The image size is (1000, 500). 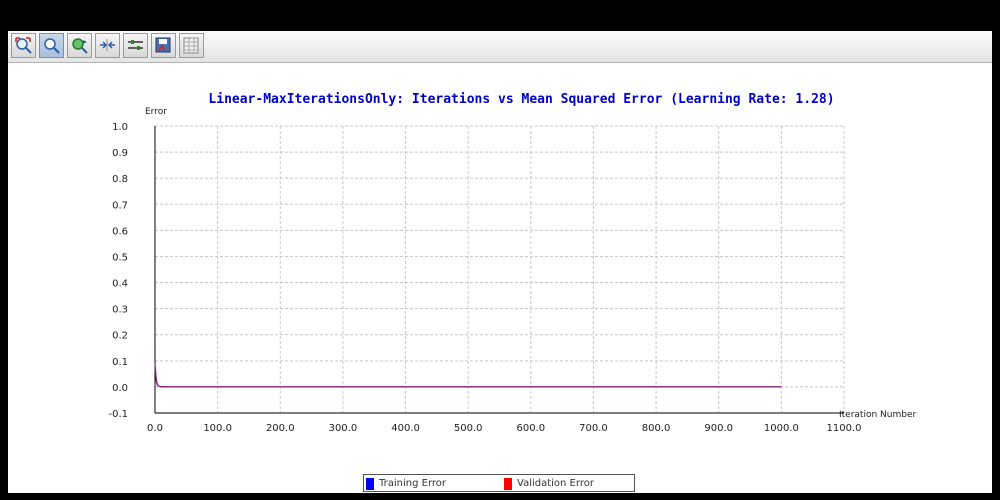 I want to click on x-tick-label: 100.0, so click(x=217, y=428).